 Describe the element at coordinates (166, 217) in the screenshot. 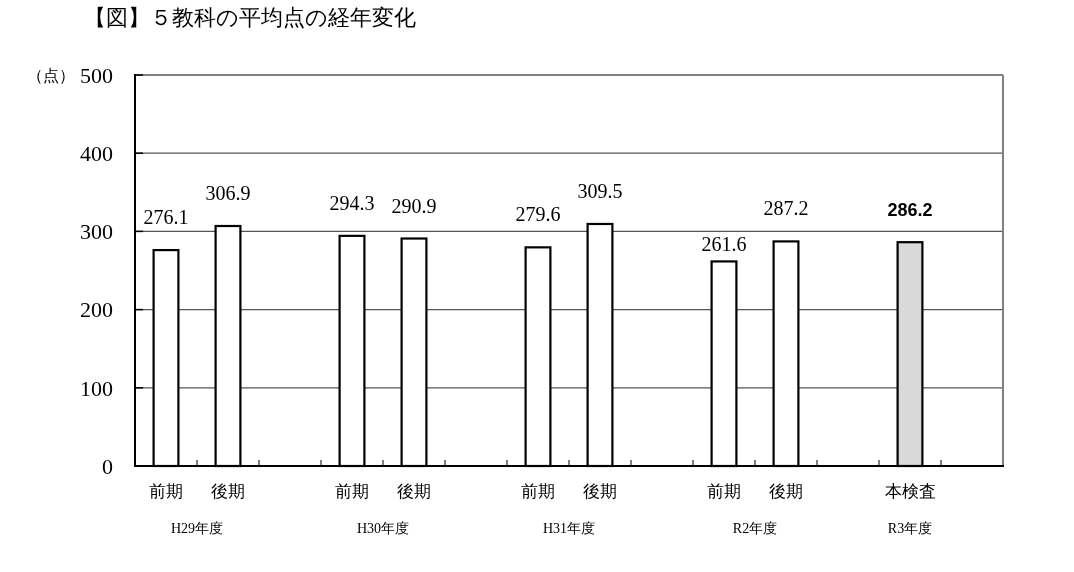

I see `data-label: 276.1` at that location.